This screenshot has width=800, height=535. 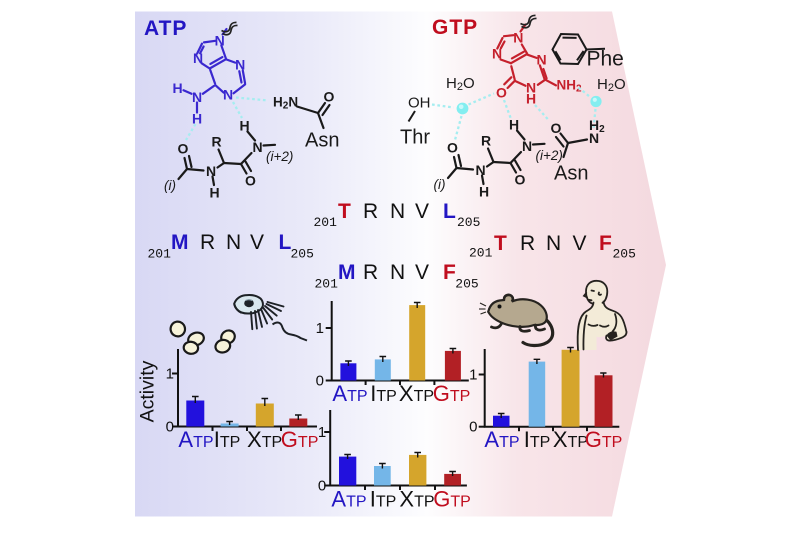 What do you see at coordinates (419, 103) in the screenshot?
I see `svg-text: OH` at bounding box center [419, 103].